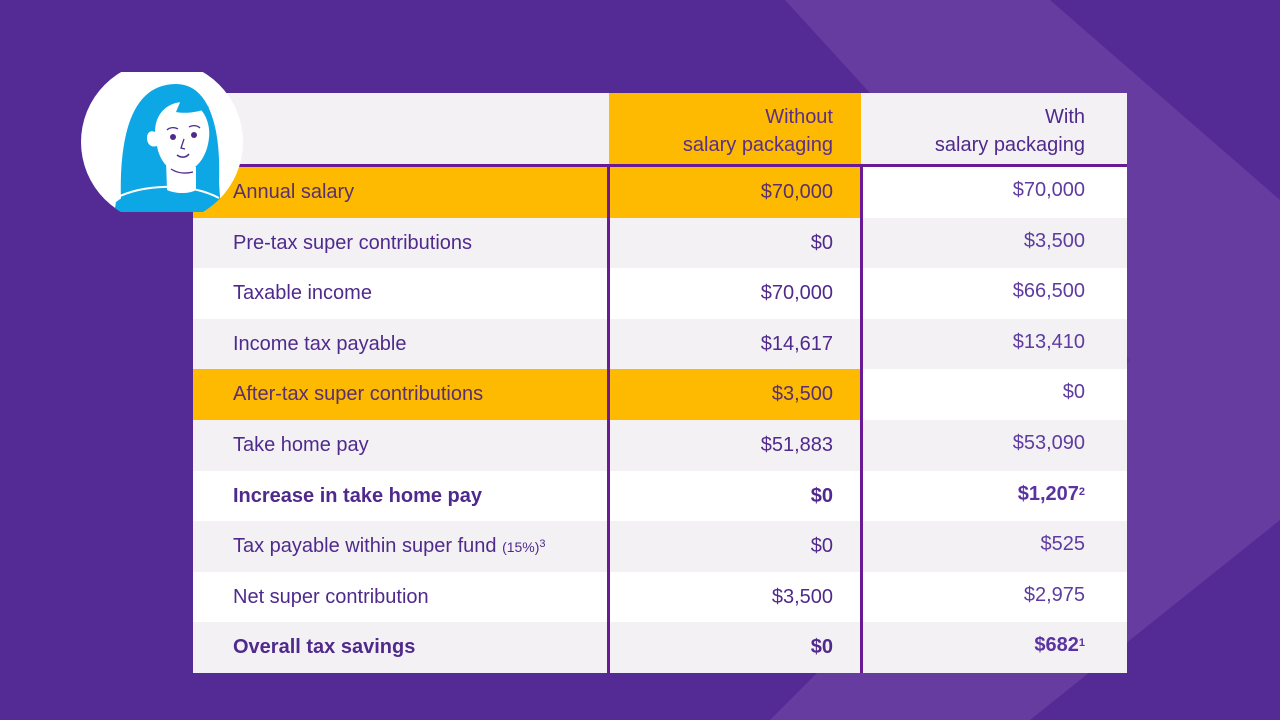  Describe the element at coordinates (994, 648) in the screenshot. I see `value-with-salary-packaging: $6821` at that location.